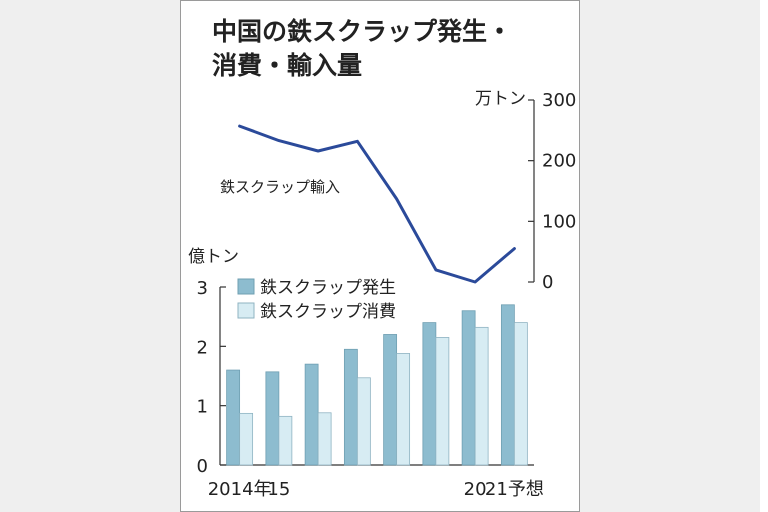 The height and width of the screenshot is (512, 768). What do you see at coordinates (246, 310) in the screenshot?
I see `legend-swatch-consumption` at bounding box center [246, 310].